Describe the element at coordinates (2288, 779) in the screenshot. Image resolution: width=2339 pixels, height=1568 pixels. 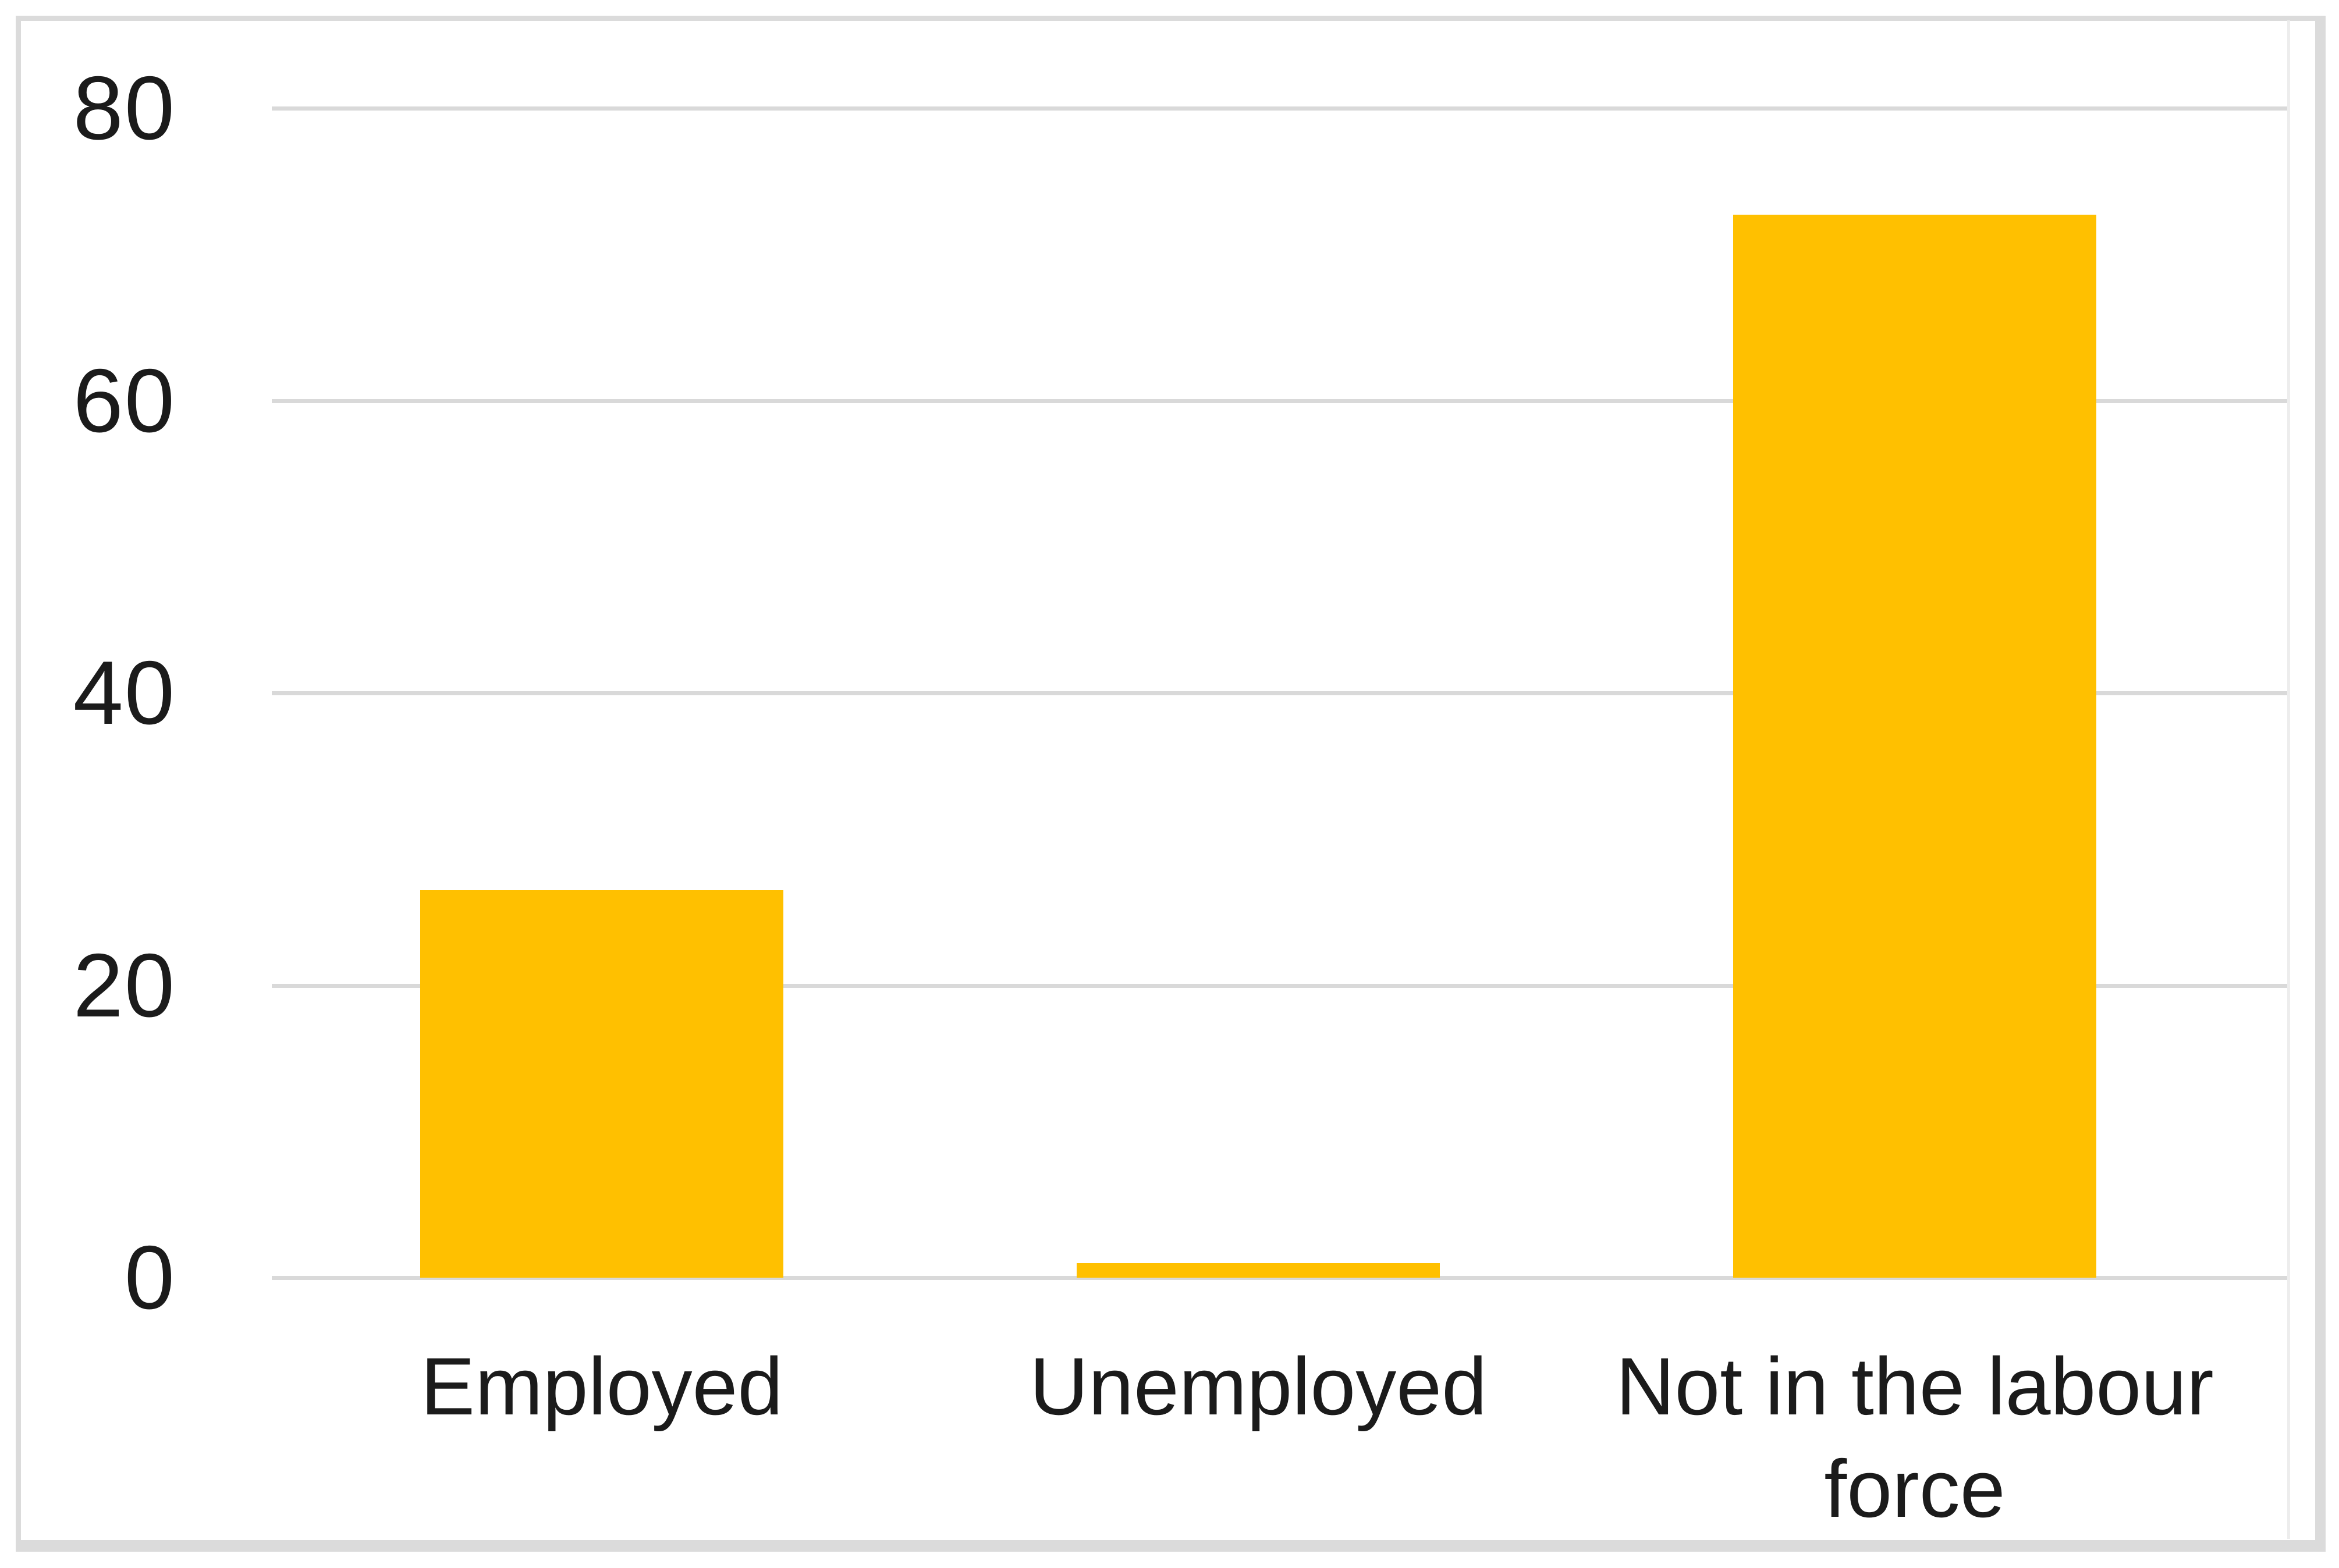
I see `plot-right-border` at that location.